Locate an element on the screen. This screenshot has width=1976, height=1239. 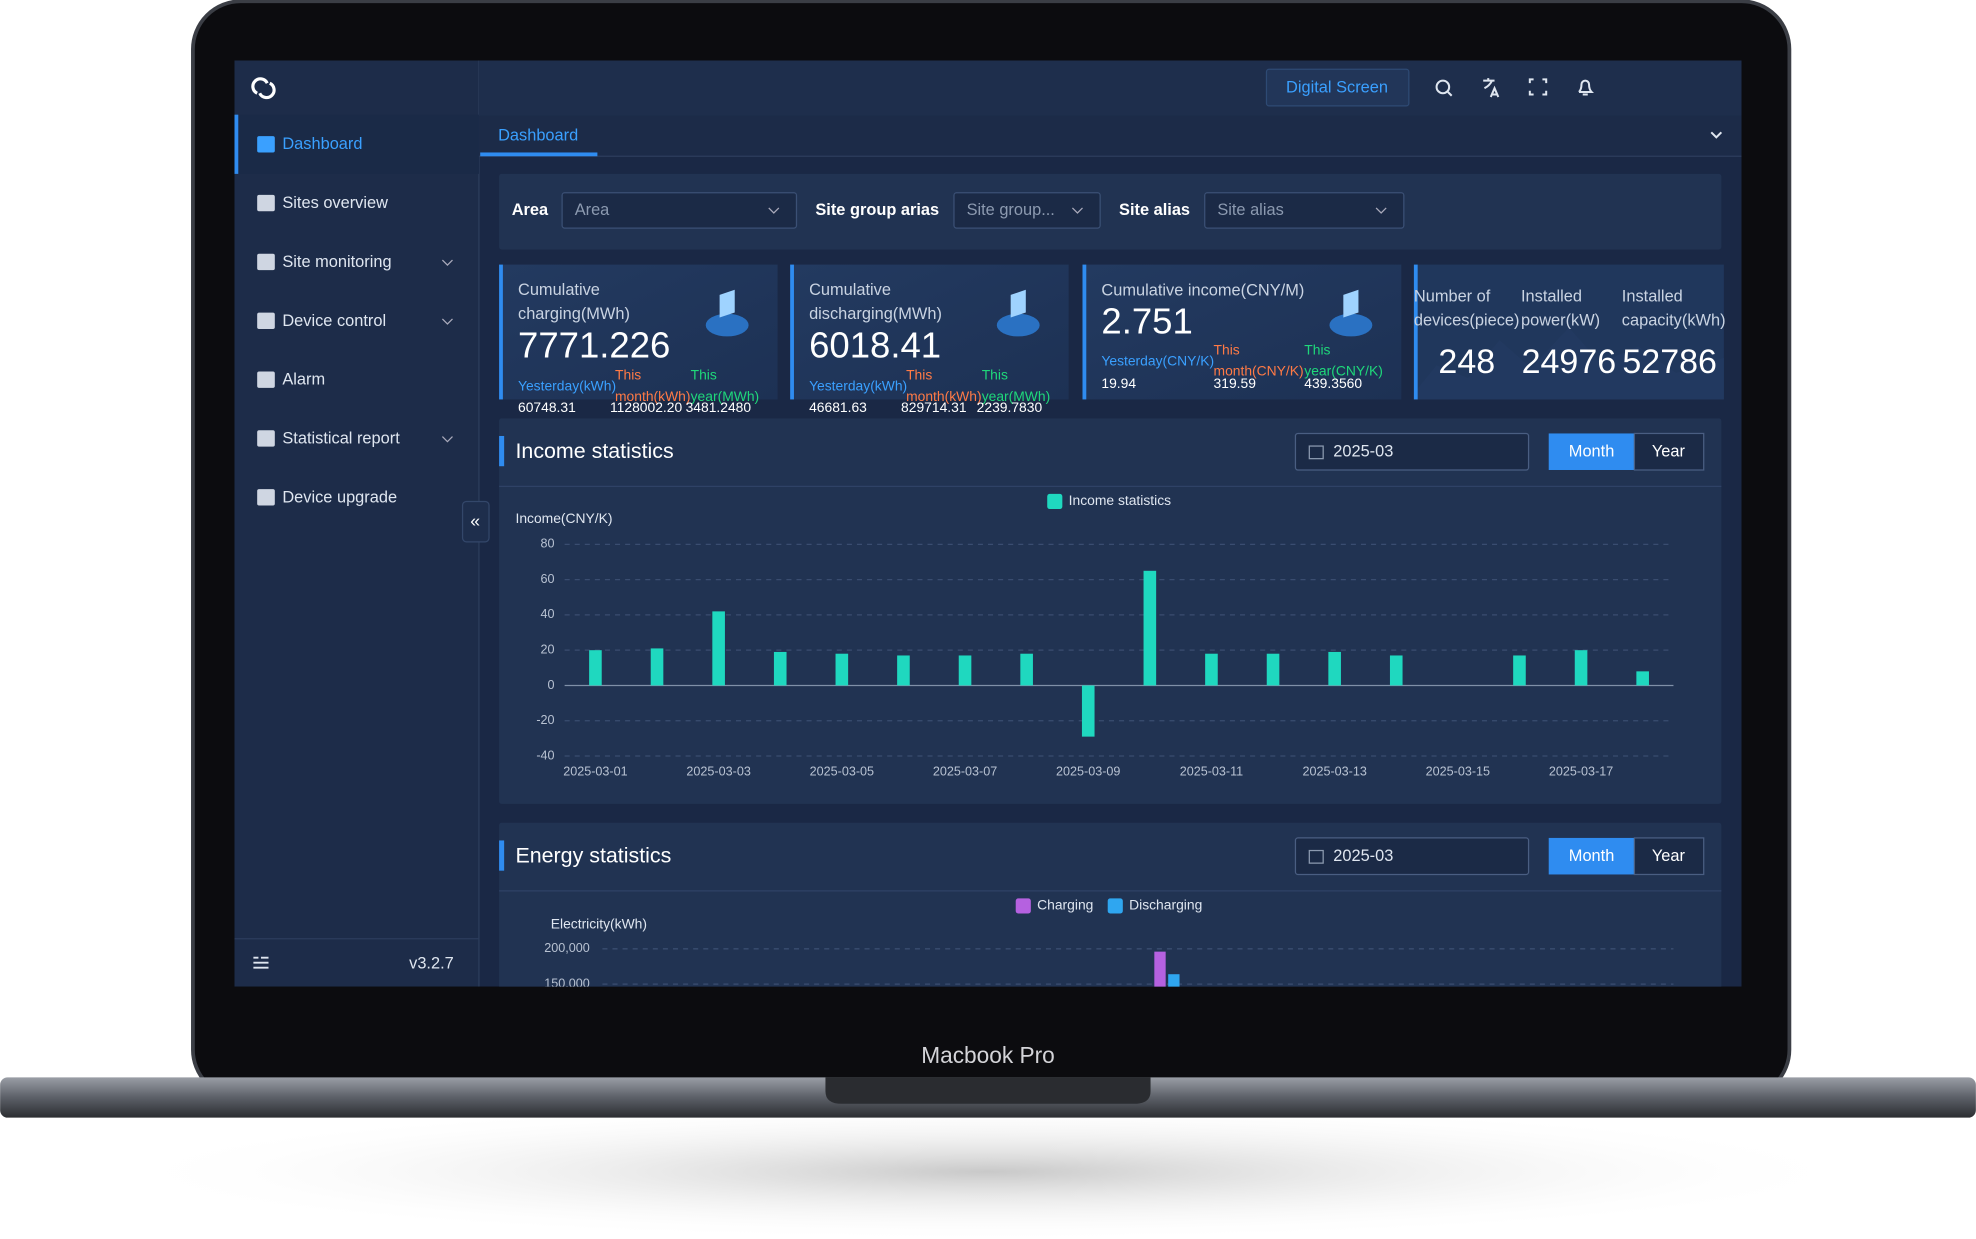
notch is located at coordinates (988, 1090).